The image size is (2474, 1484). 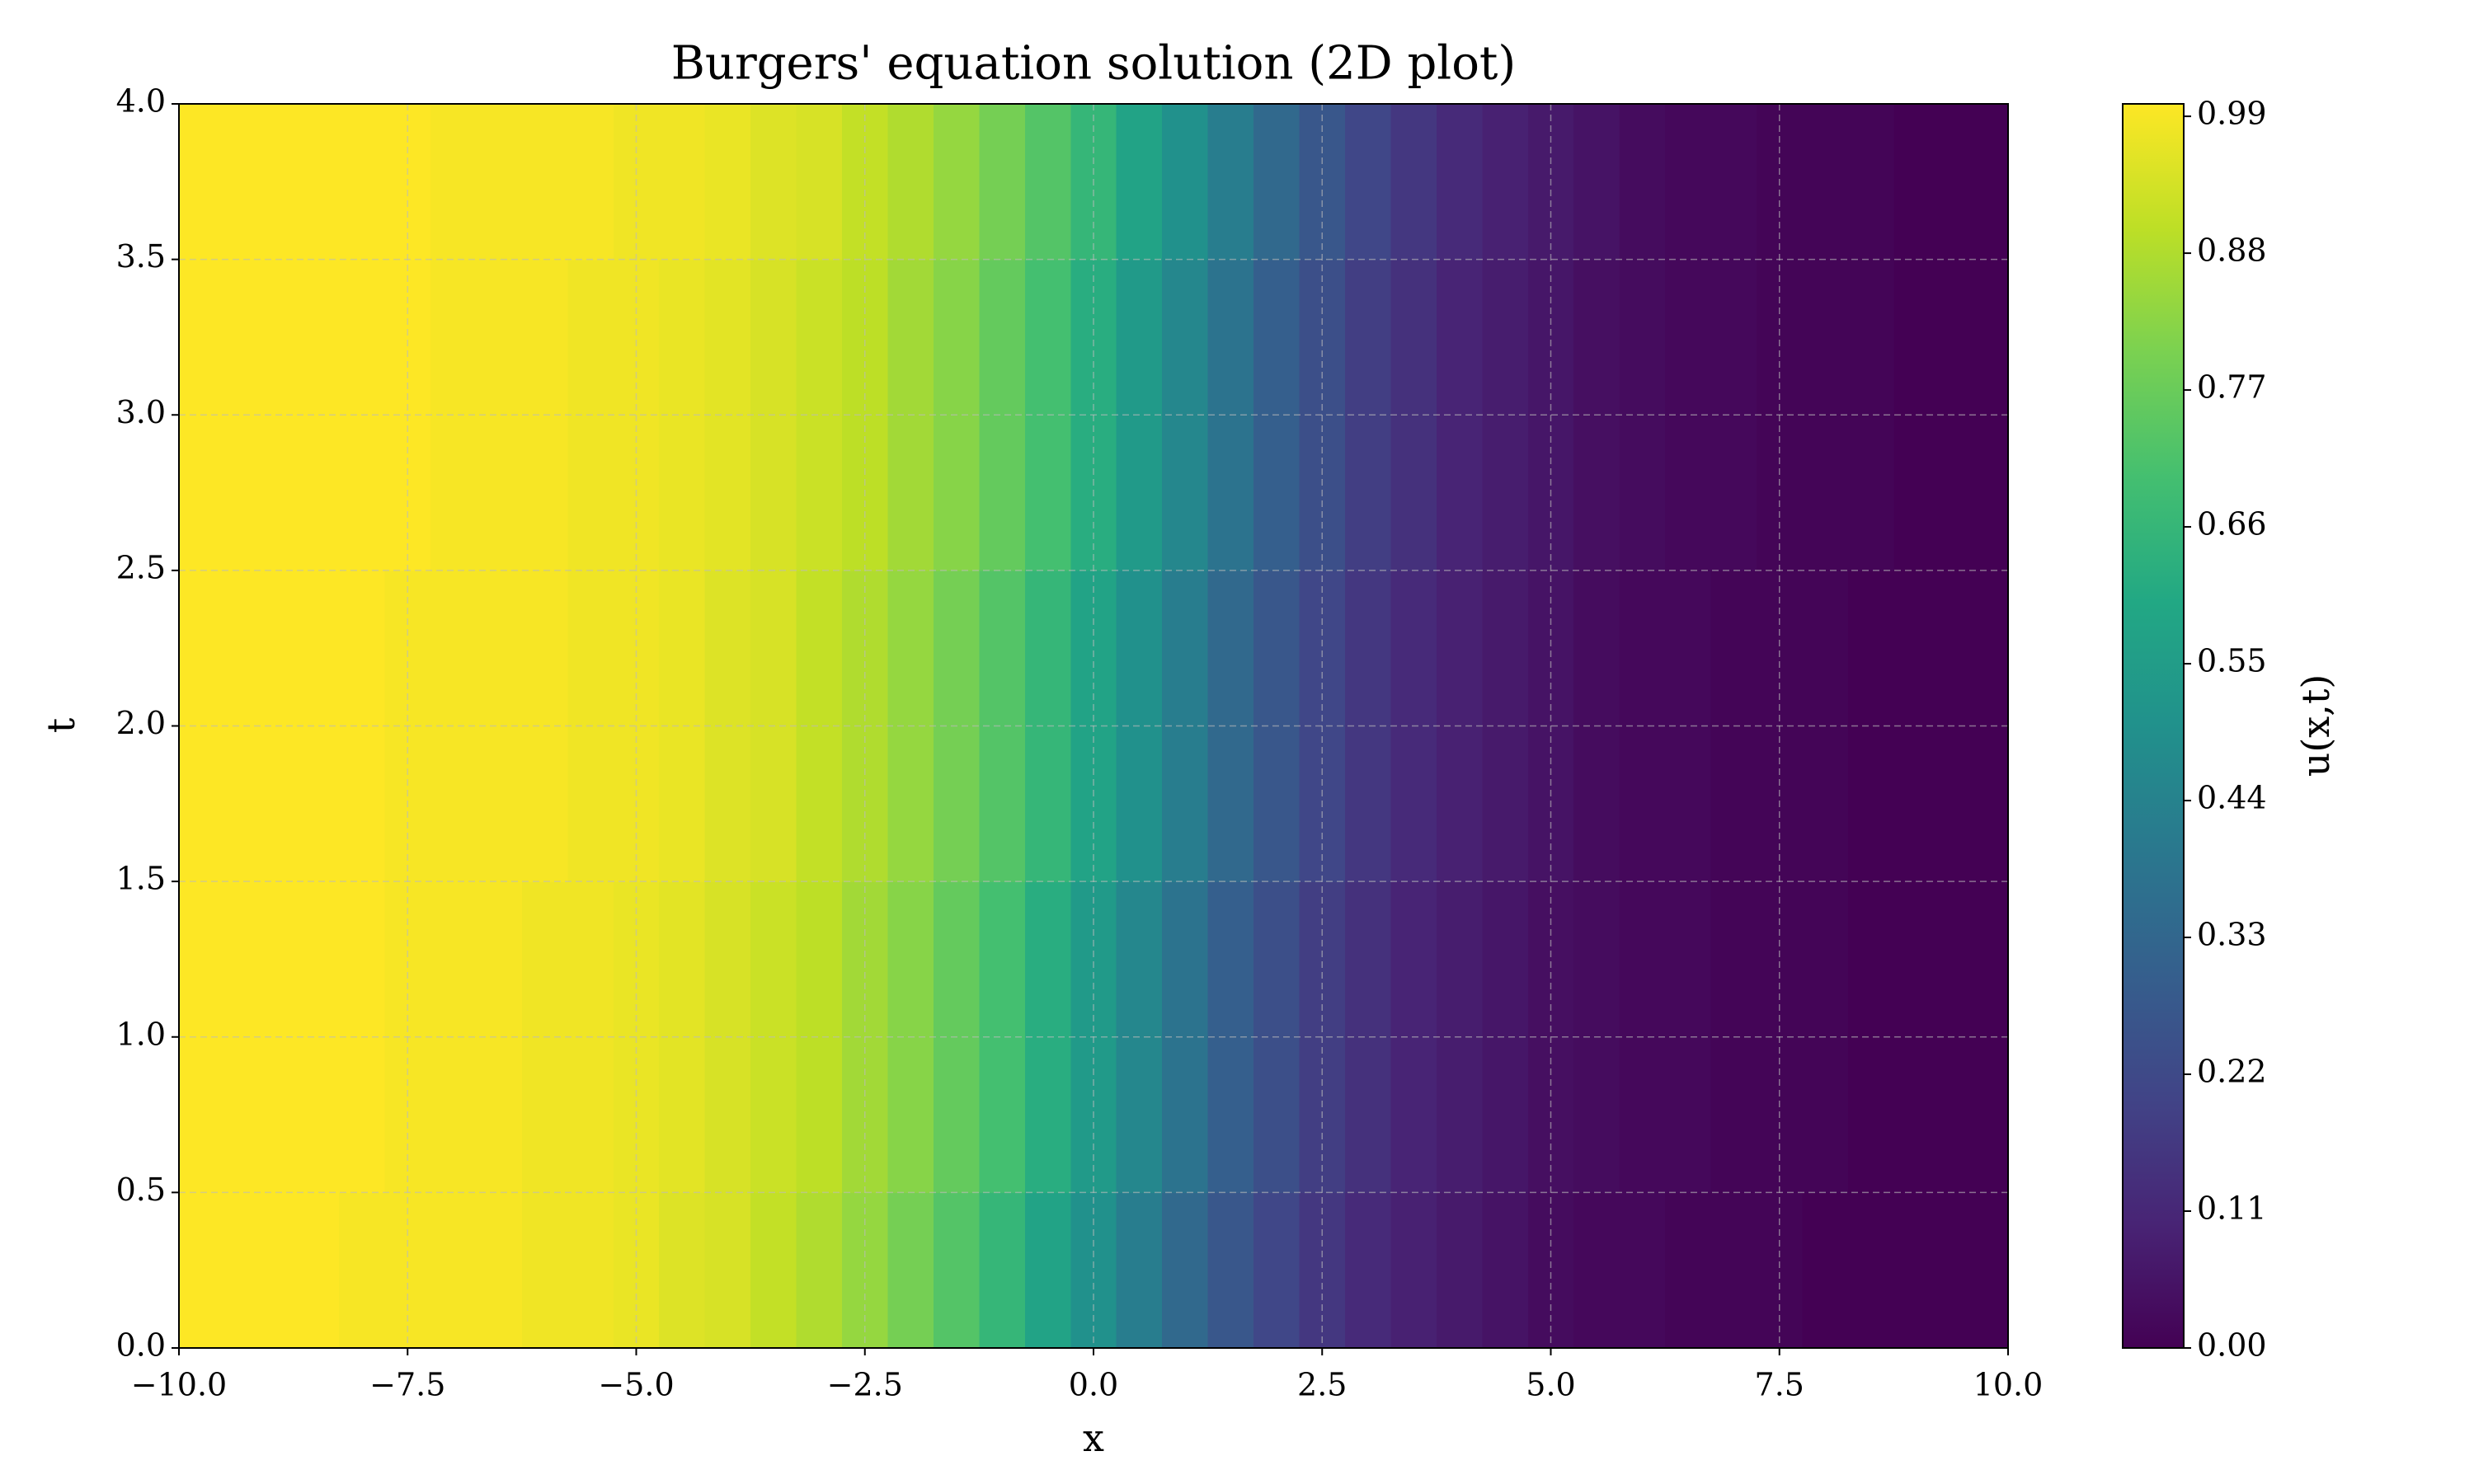 I want to click on x-tick-label: −10.0, so click(x=179, y=1385).